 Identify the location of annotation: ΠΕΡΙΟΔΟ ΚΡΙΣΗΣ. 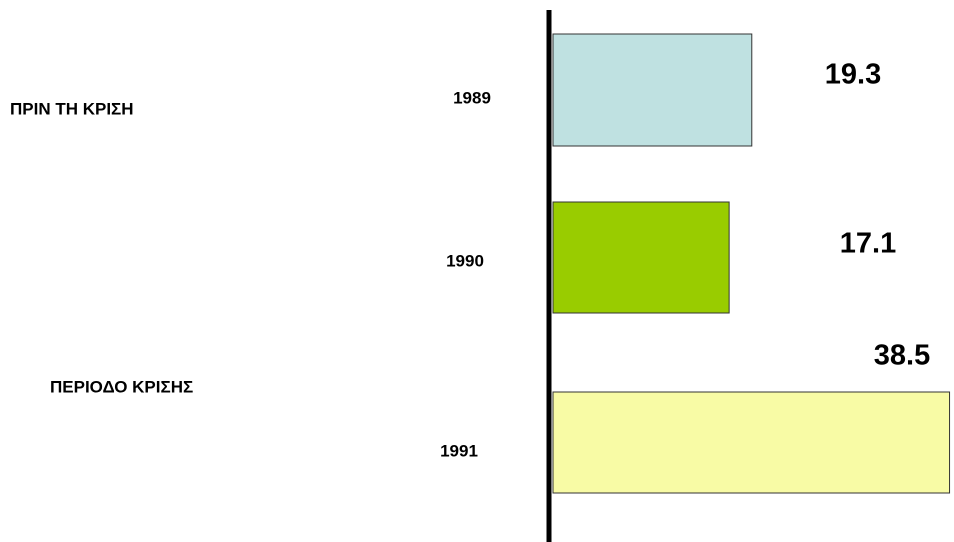
(121, 386).